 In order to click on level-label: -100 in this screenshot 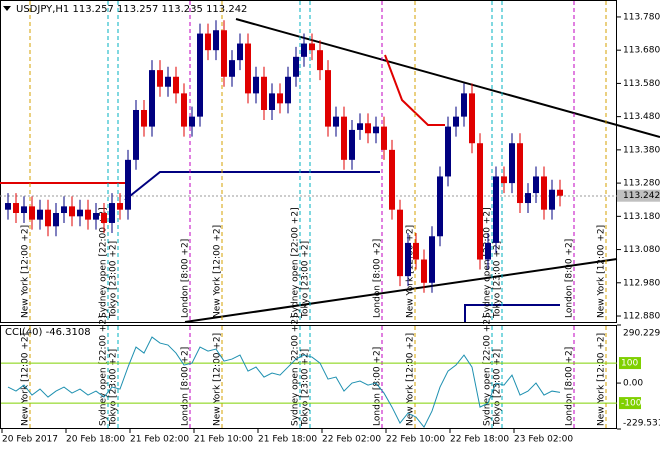, I will do `click(631, 404)`.